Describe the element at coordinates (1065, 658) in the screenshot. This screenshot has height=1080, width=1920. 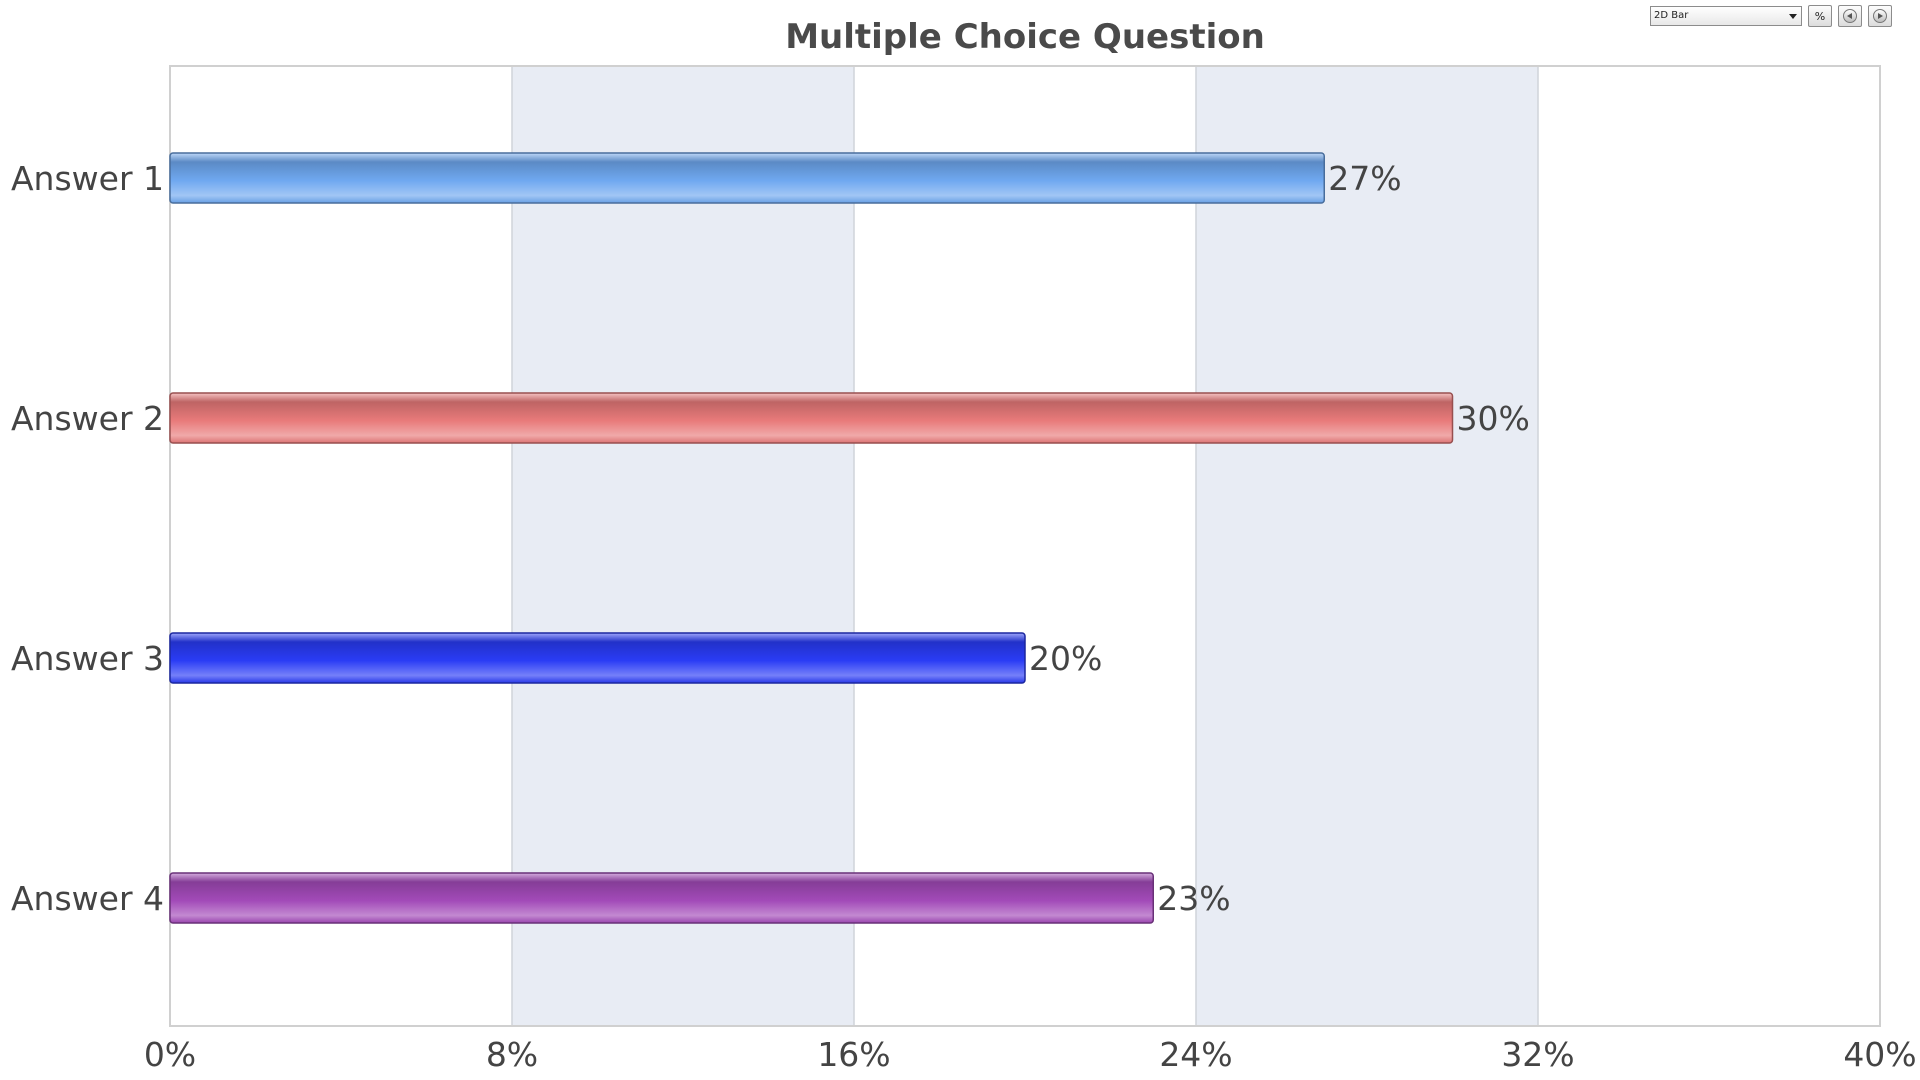
I see `data-label: 20%` at that location.